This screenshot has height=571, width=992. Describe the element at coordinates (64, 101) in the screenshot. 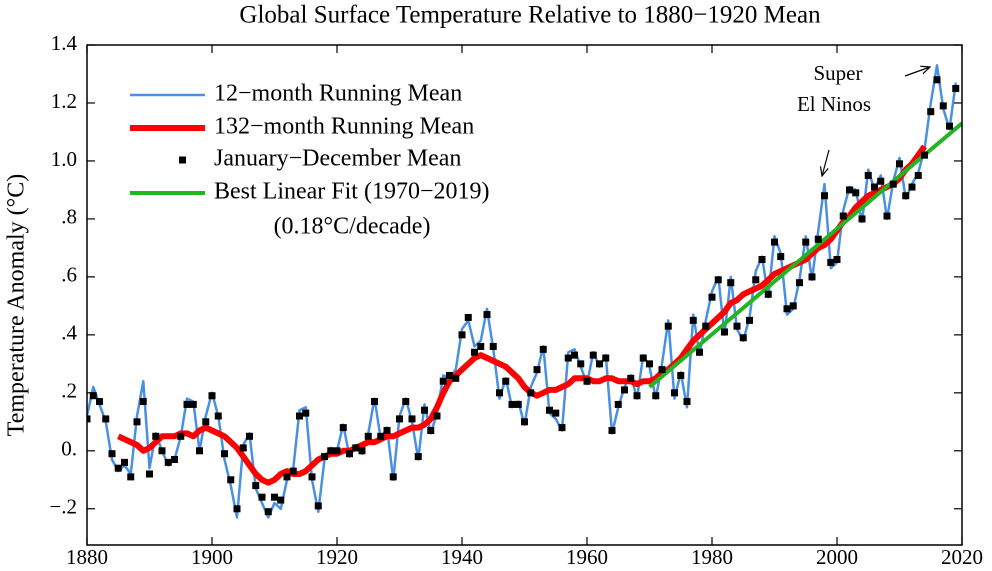

I see `y-tick-label: 1.2` at that location.